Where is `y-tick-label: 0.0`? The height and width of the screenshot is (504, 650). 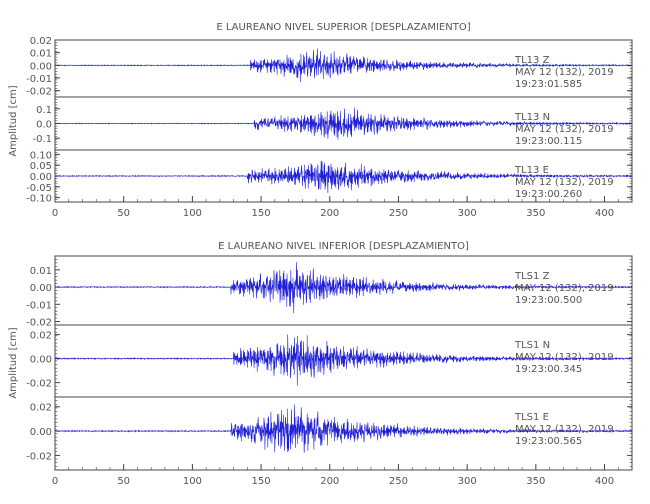 y-tick-label: 0.0 is located at coordinates (44, 125).